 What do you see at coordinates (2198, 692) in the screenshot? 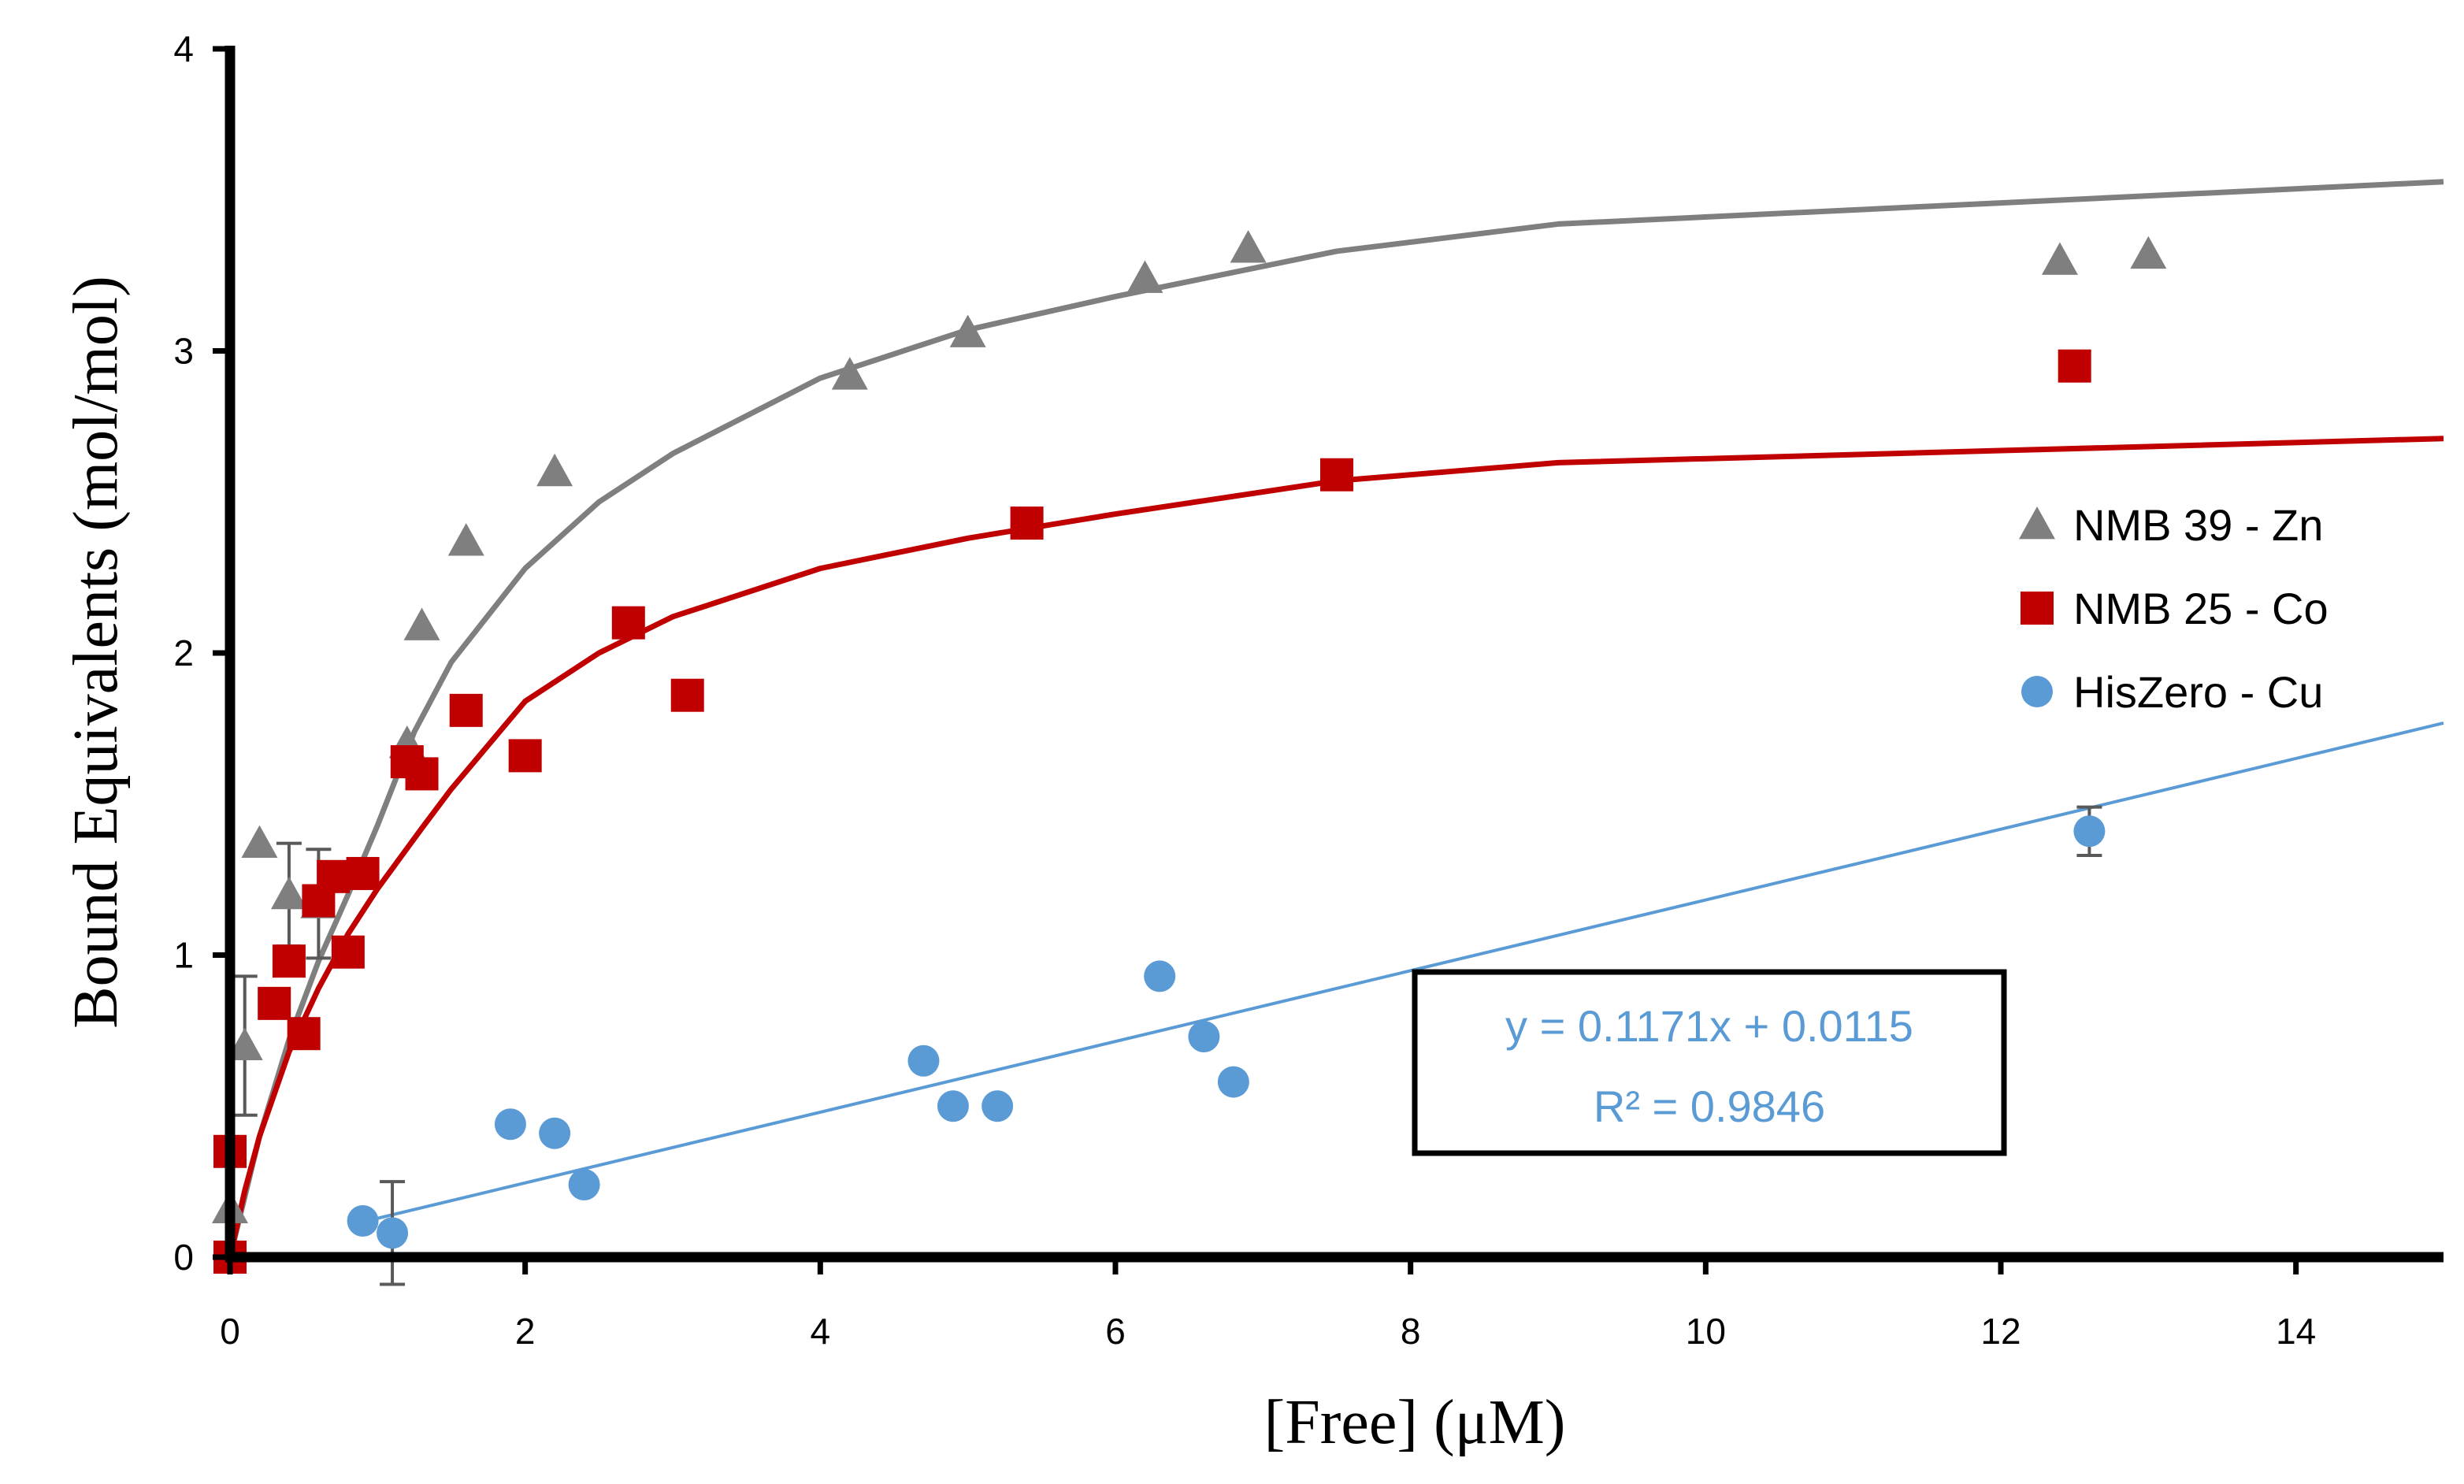
I see `legend-label: HisZero - Cu` at bounding box center [2198, 692].